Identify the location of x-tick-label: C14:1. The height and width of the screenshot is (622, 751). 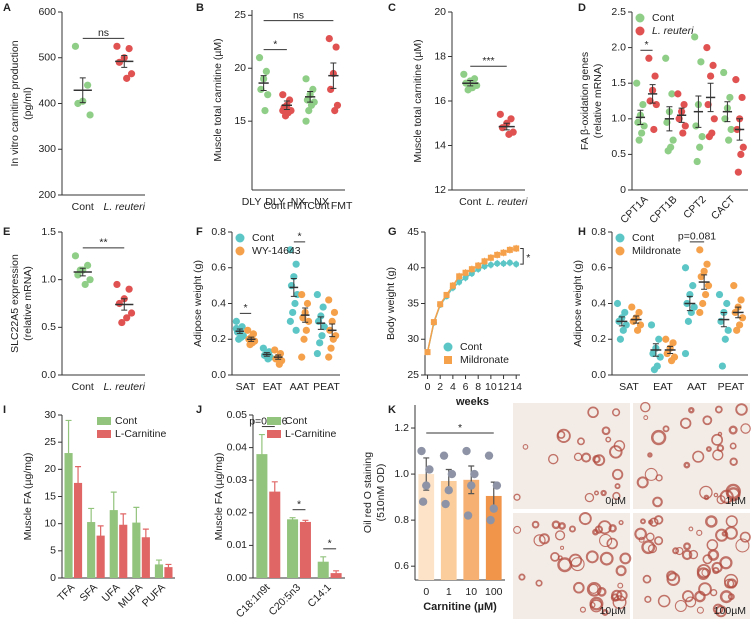
(319, 595).